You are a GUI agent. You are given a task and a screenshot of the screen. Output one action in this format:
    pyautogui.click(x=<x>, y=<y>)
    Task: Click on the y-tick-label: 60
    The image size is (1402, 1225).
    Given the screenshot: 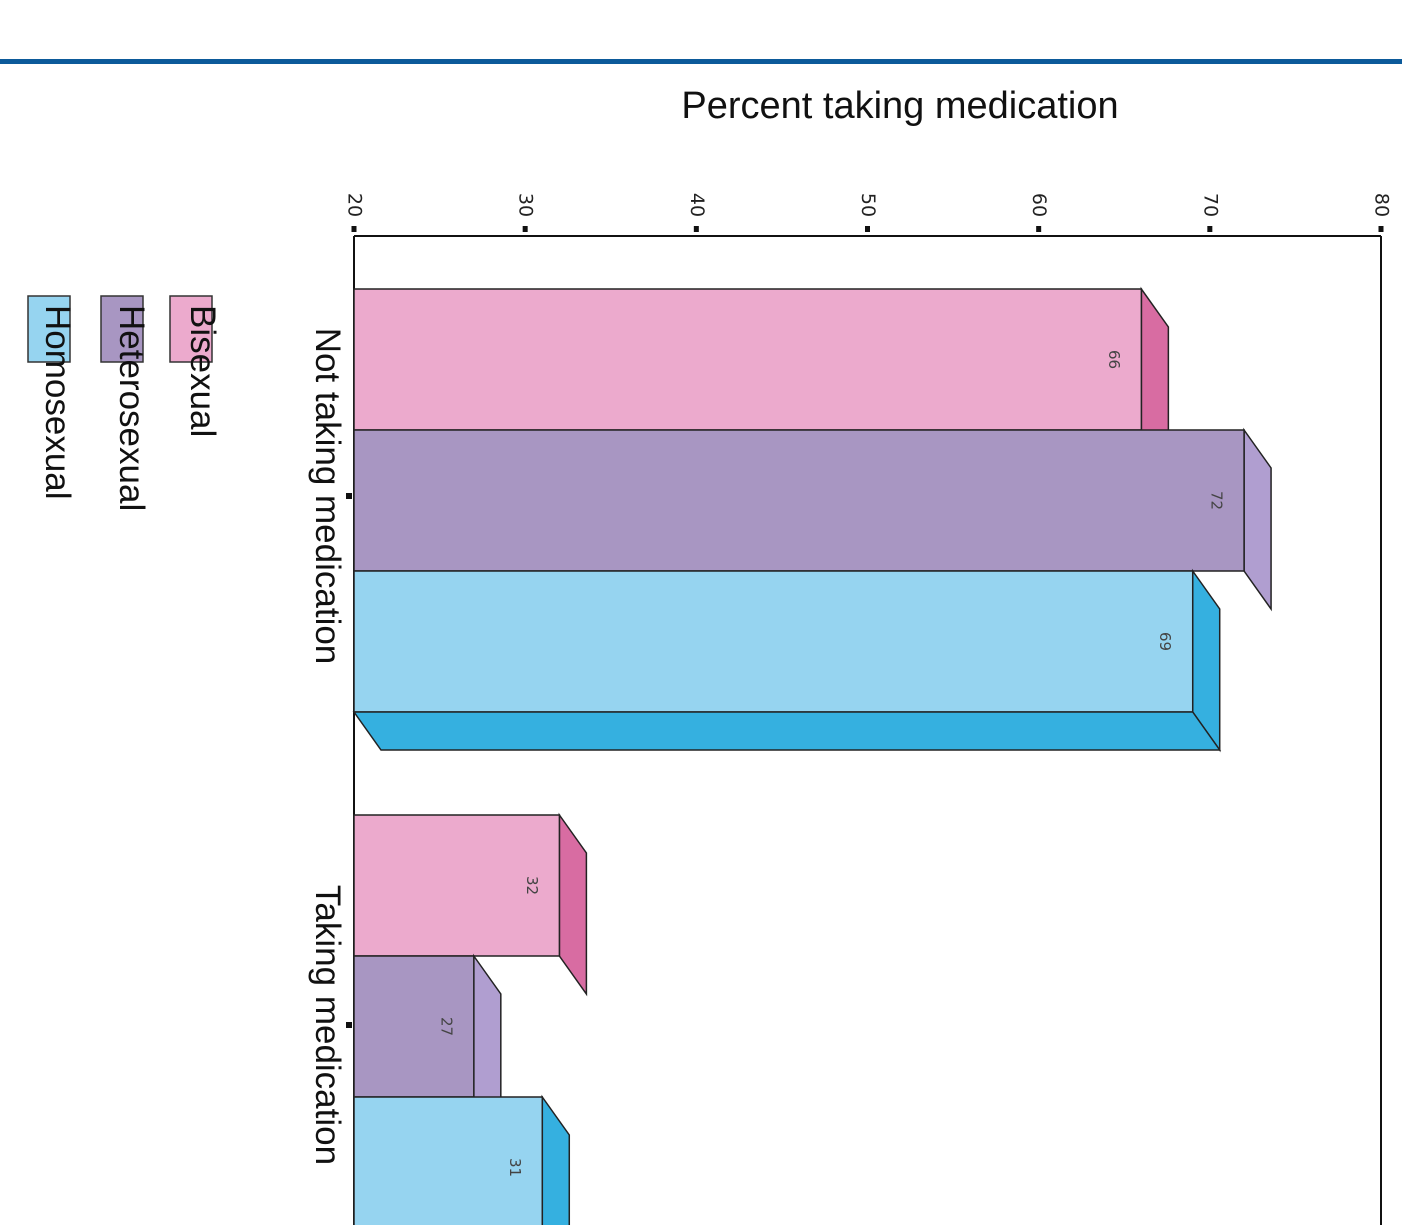 What is the action you would take?
    pyautogui.click(x=1039, y=205)
    